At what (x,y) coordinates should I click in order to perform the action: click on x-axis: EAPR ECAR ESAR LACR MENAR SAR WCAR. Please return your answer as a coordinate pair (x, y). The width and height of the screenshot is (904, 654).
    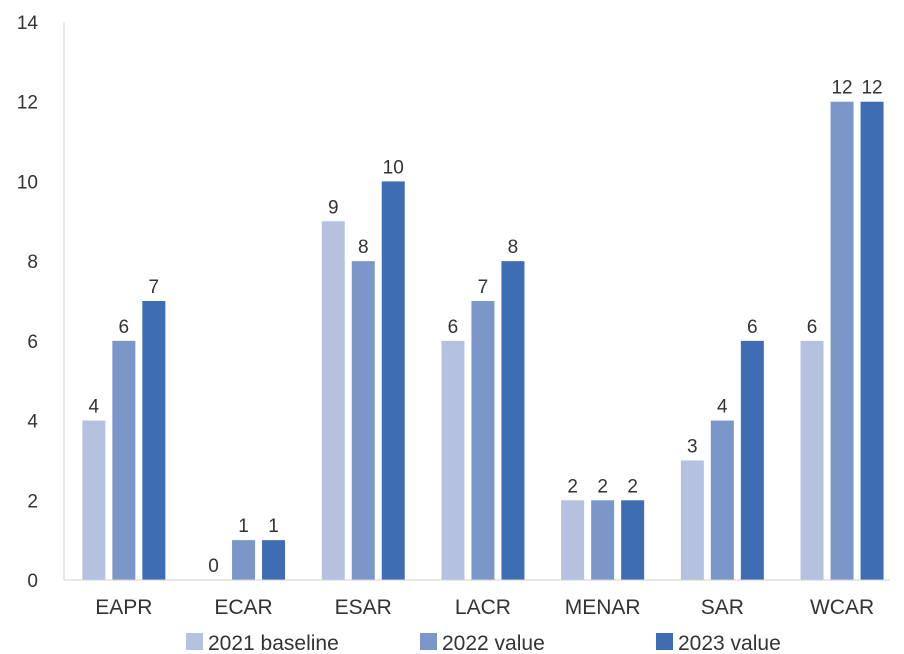
    Looking at the image, I should click on (477, 599).